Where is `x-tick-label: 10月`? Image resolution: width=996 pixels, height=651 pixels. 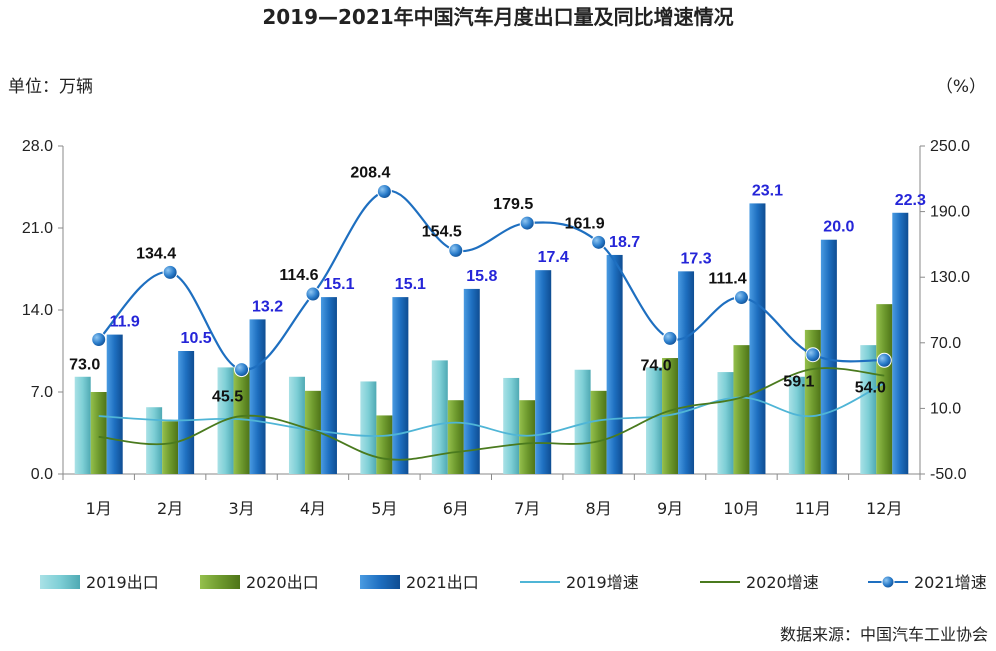 x-tick-label: 10月 is located at coordinates (741, 508).